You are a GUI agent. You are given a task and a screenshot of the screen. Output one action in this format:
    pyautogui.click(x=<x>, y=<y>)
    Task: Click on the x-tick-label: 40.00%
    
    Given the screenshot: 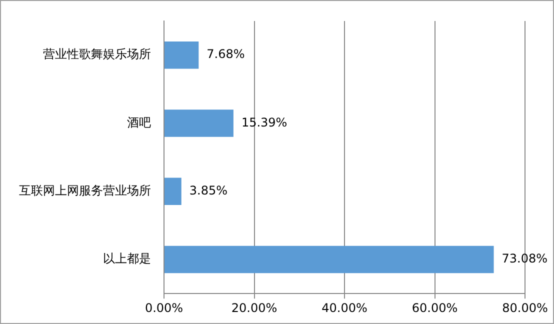 What is the action you would take?
    pyautogui.click(x=345, y=307)
    